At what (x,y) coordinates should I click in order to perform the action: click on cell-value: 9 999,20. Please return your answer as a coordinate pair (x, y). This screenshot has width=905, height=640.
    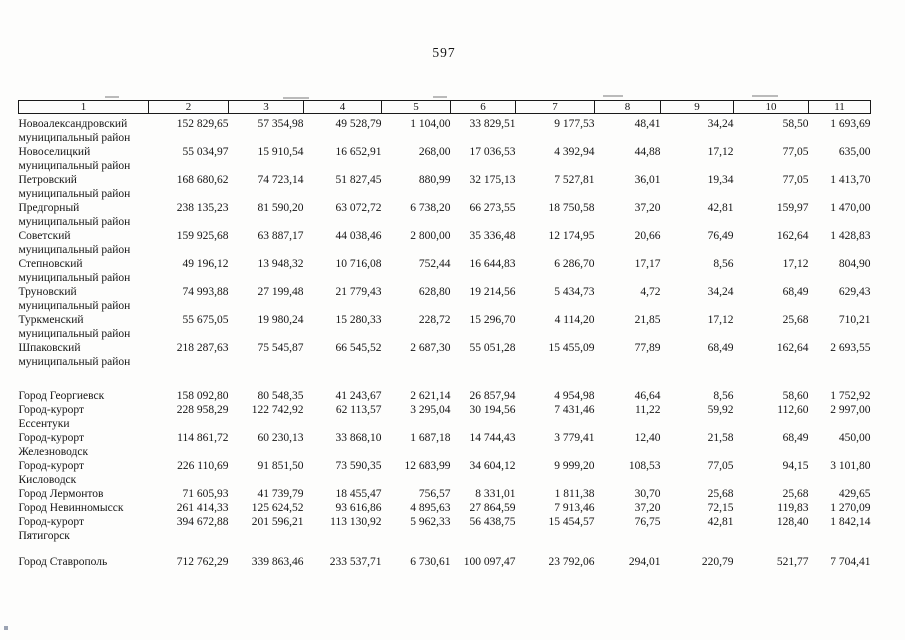
    Looking at the image, I should click on (574, 466).